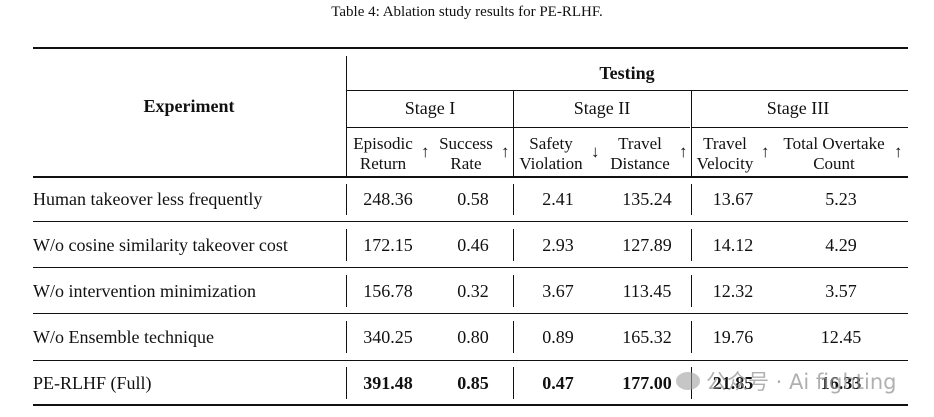 The image size is (934, 417). What do you see at coordinates (691, 245) in the screenshot?
I see `stage2-divider-r2` at bounding box center [691, 245].